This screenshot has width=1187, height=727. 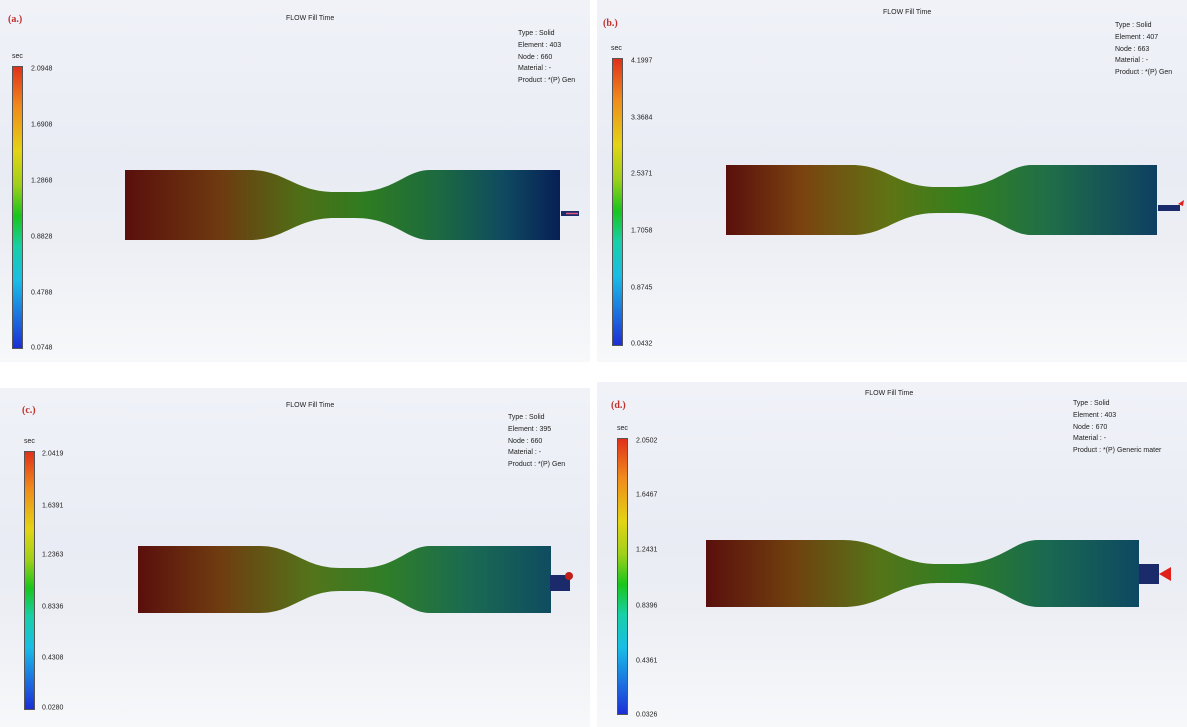 What do you see at coordinates (42, 293) in the screenshot?
I see `scale-tick: 0.4788` at bounding box center [42, 293].